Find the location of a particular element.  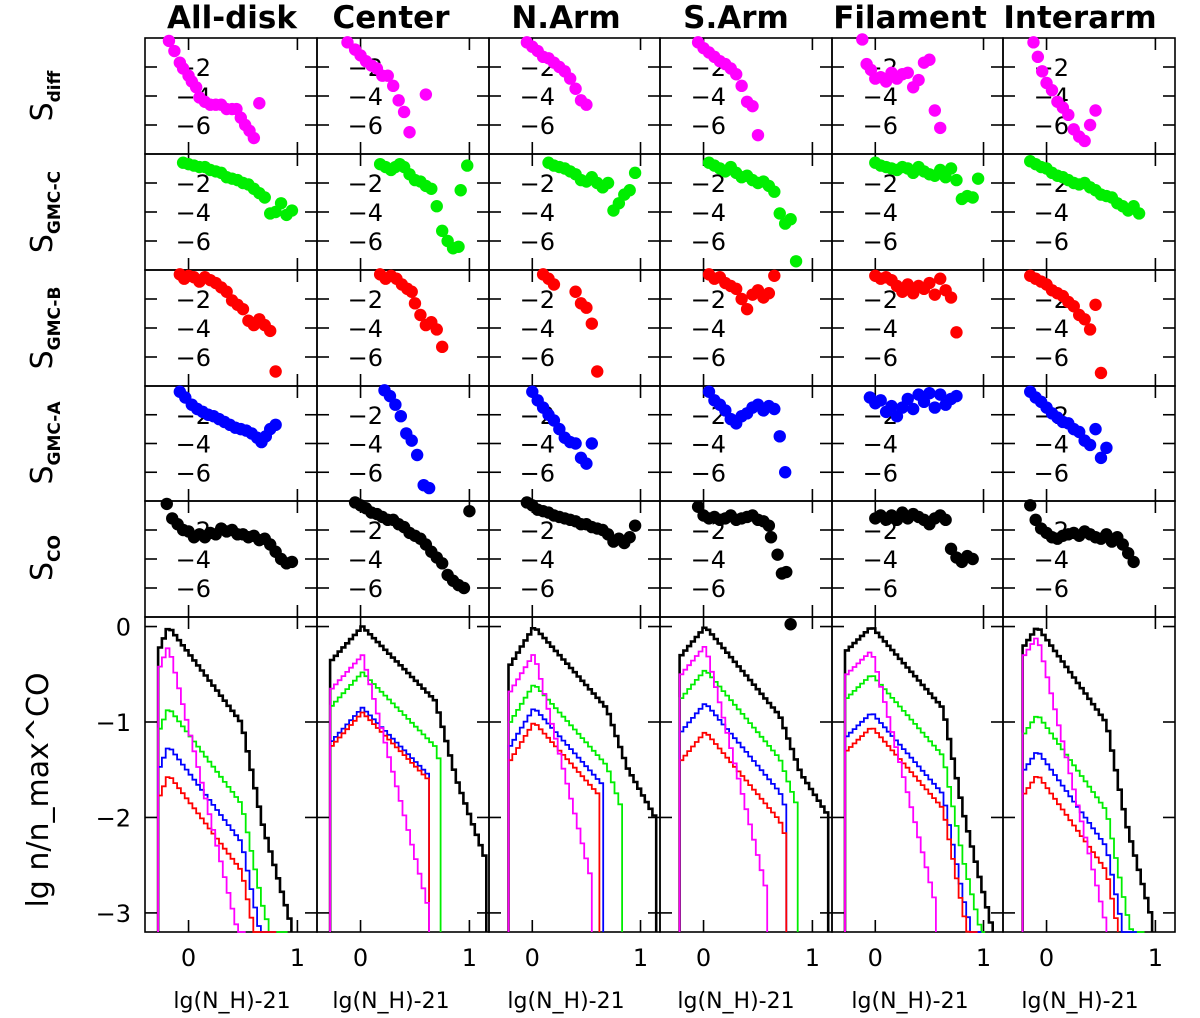

y-tick-label-0-2-2: −6 is located at coordinates (193, 358).